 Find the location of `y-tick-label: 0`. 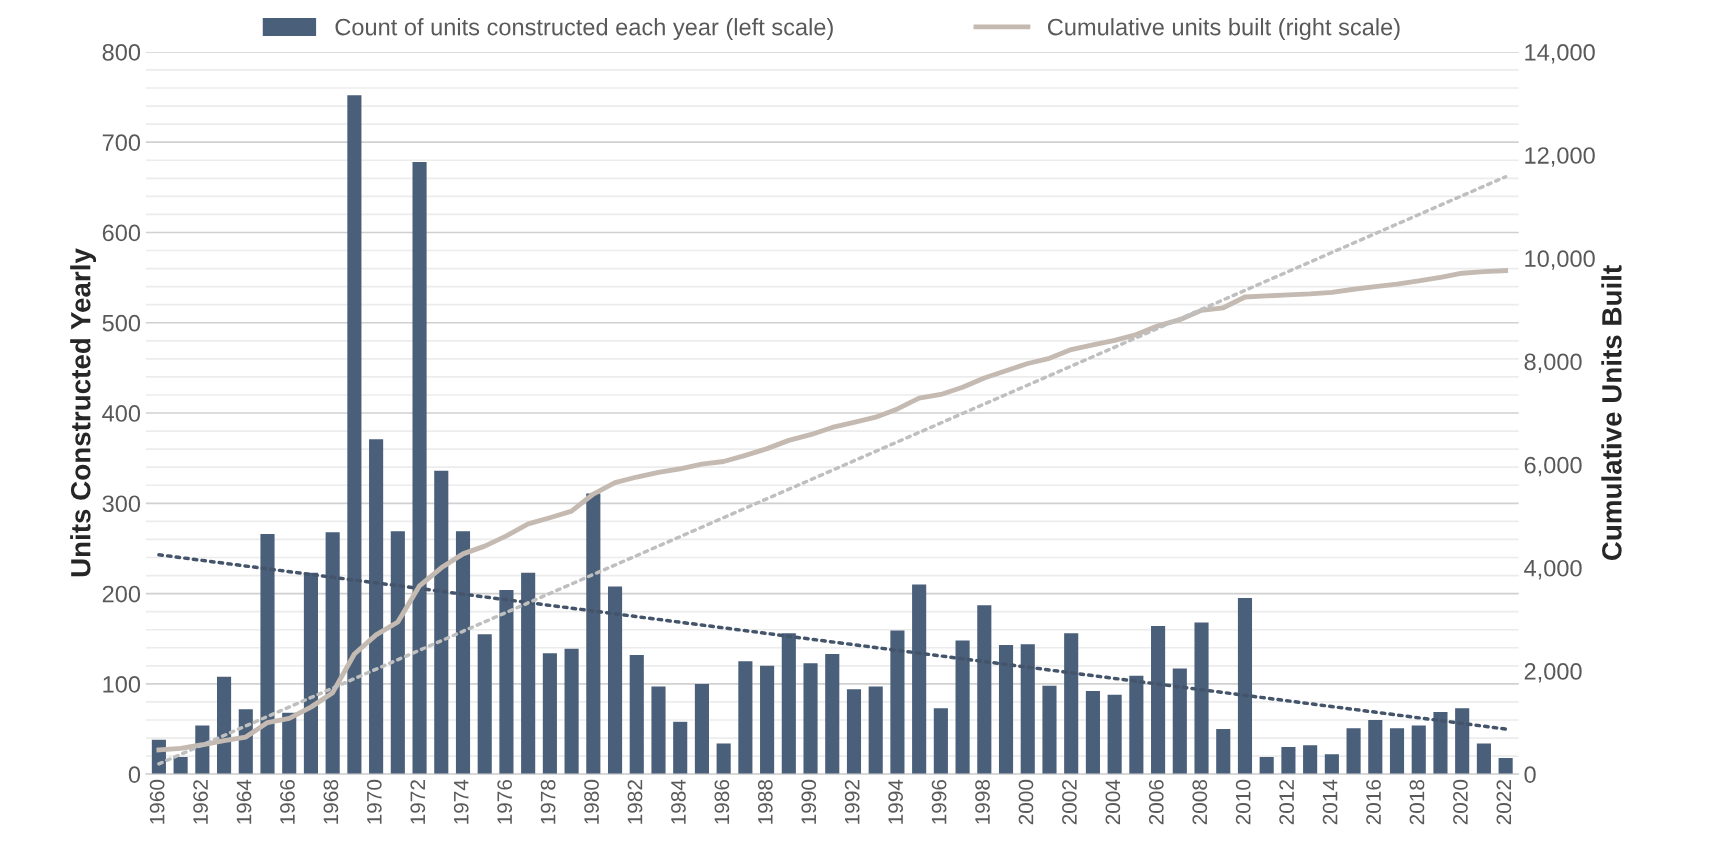

y-tick-label: 0 is located at coordinates (134, 774).